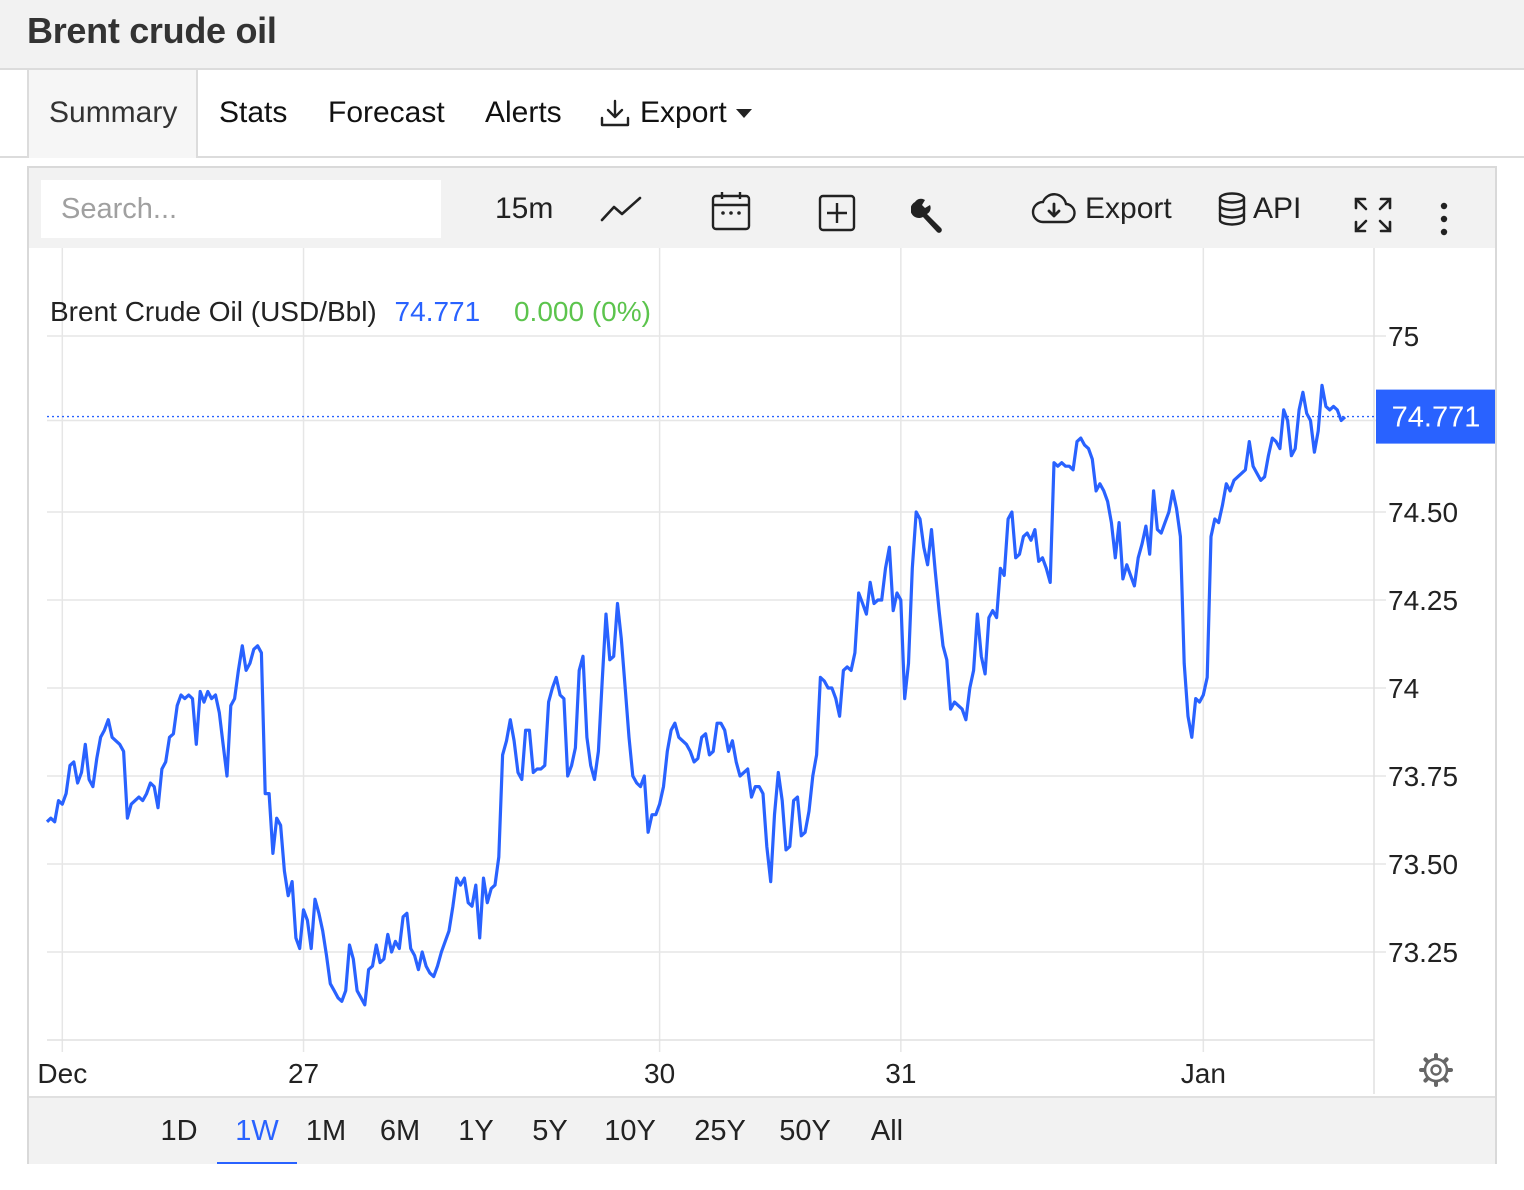 This screenshot has width=1524, height=1190. What do you see at coordinates (550, 1131) in the screenshot?
I see `range-5y: 5Y` at bounding box center [550, 1131].